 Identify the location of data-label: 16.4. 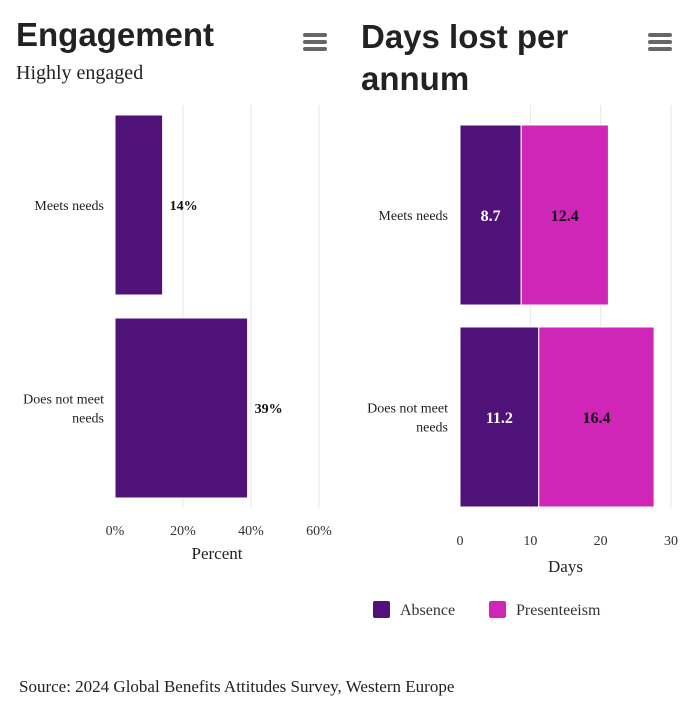
(596, 418).